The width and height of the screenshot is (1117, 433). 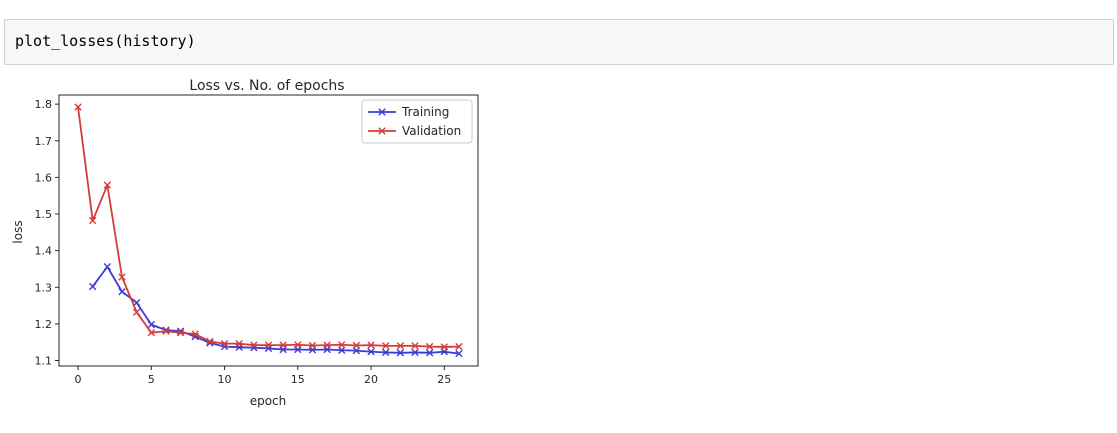 I want to click on y-axis-label: loss, so click(x=18, y=231).